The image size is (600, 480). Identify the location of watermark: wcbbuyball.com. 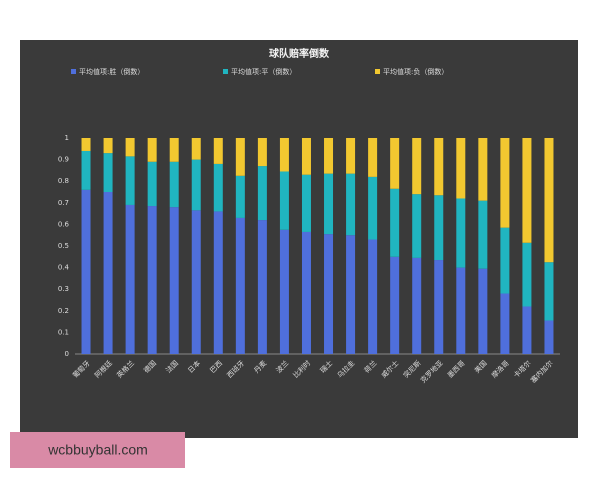
(97, 450).